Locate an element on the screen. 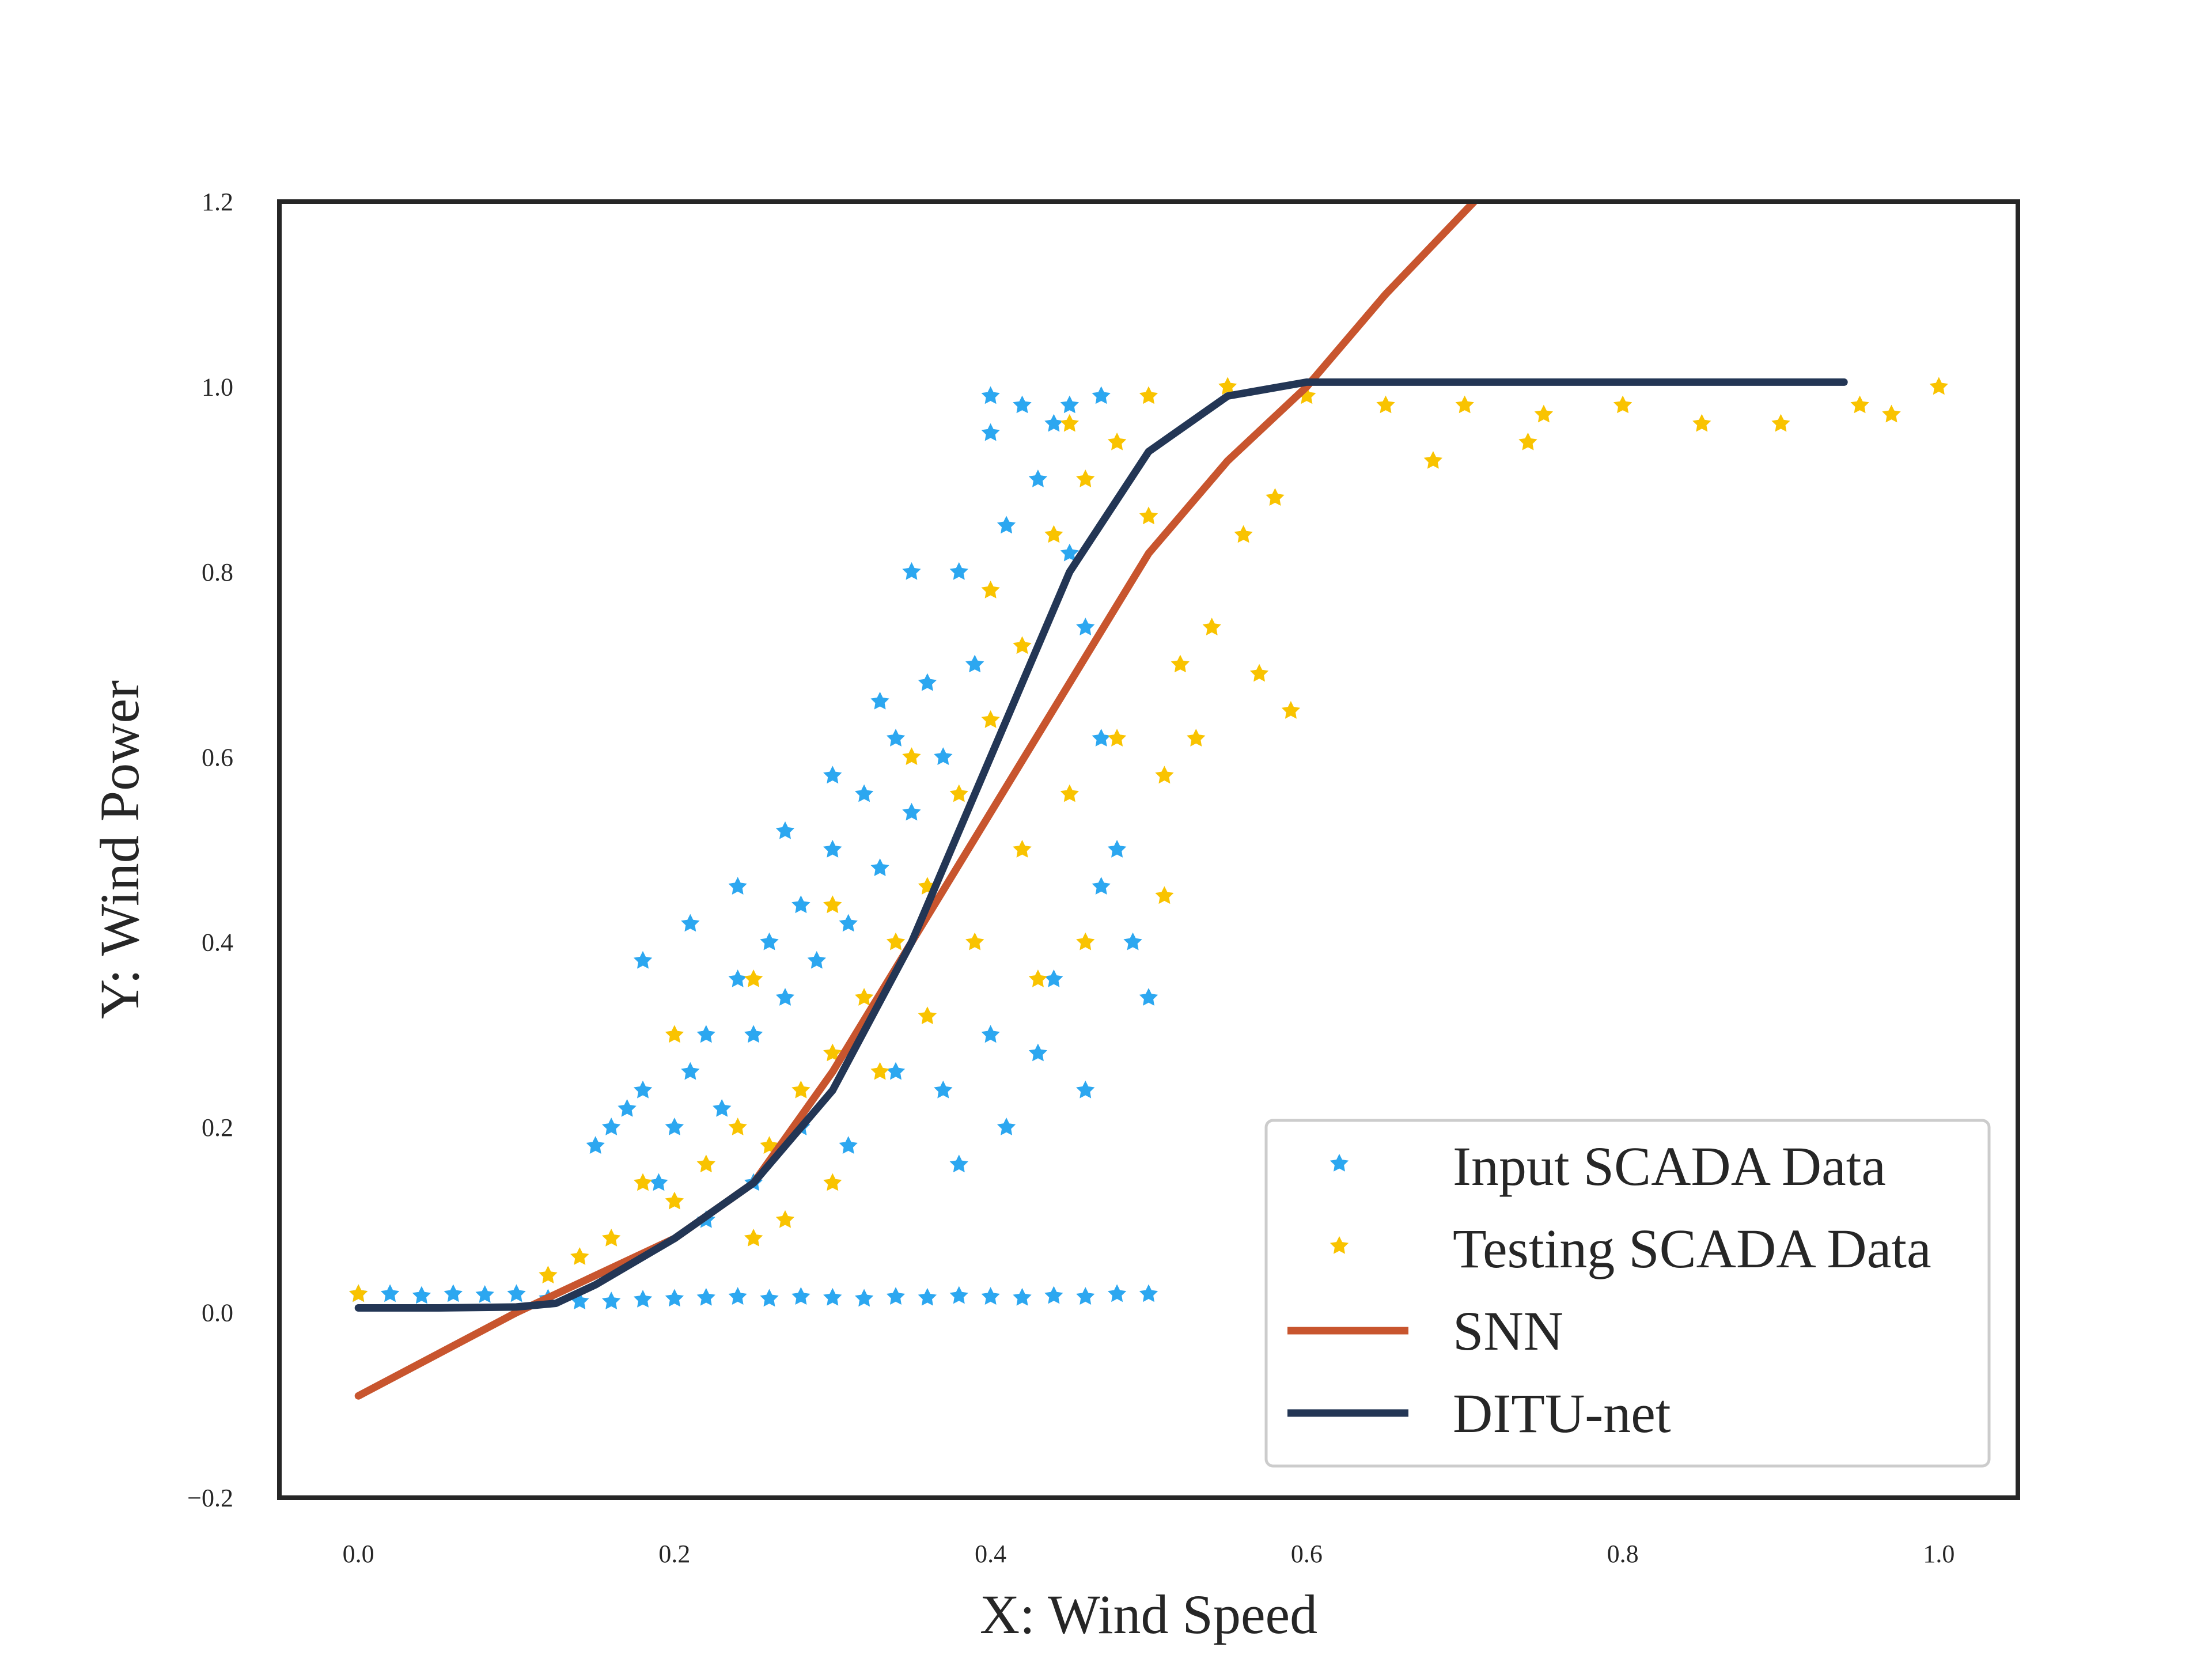 The height and width of the screenshot is (1659, 2212). y-tick-label: 0.8 is located at coordinates (217, 572).